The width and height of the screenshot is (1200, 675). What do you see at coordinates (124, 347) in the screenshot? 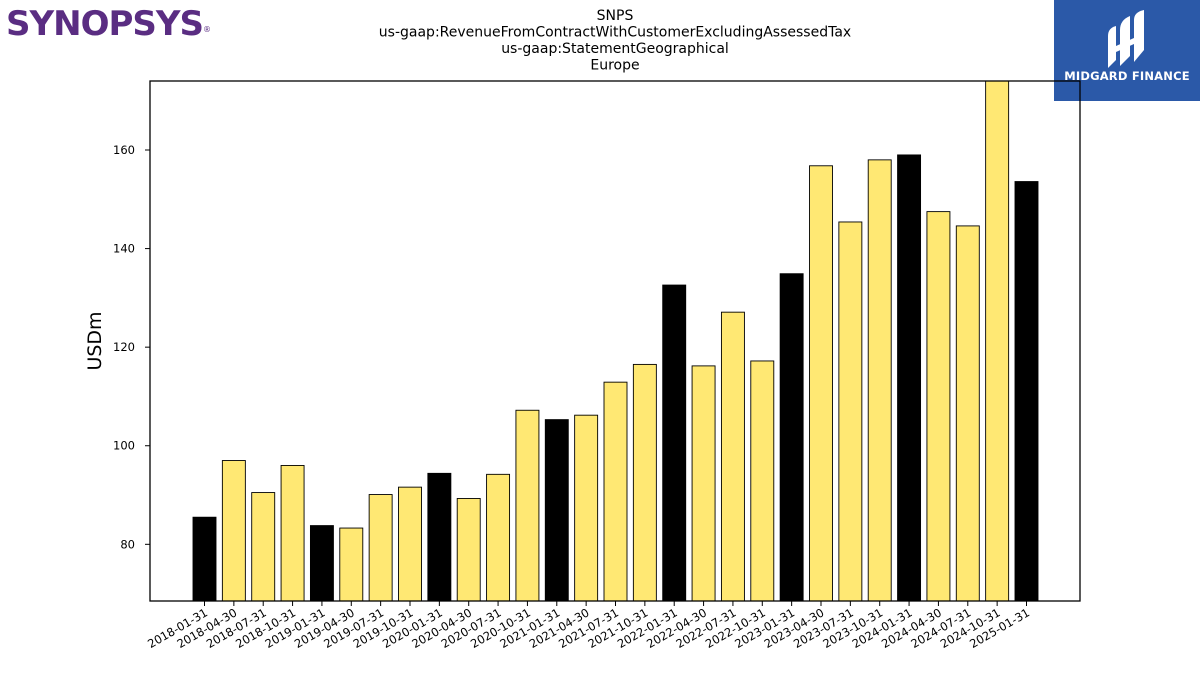
I see `y-tick-label: 120` at bounding box center [124, 347].